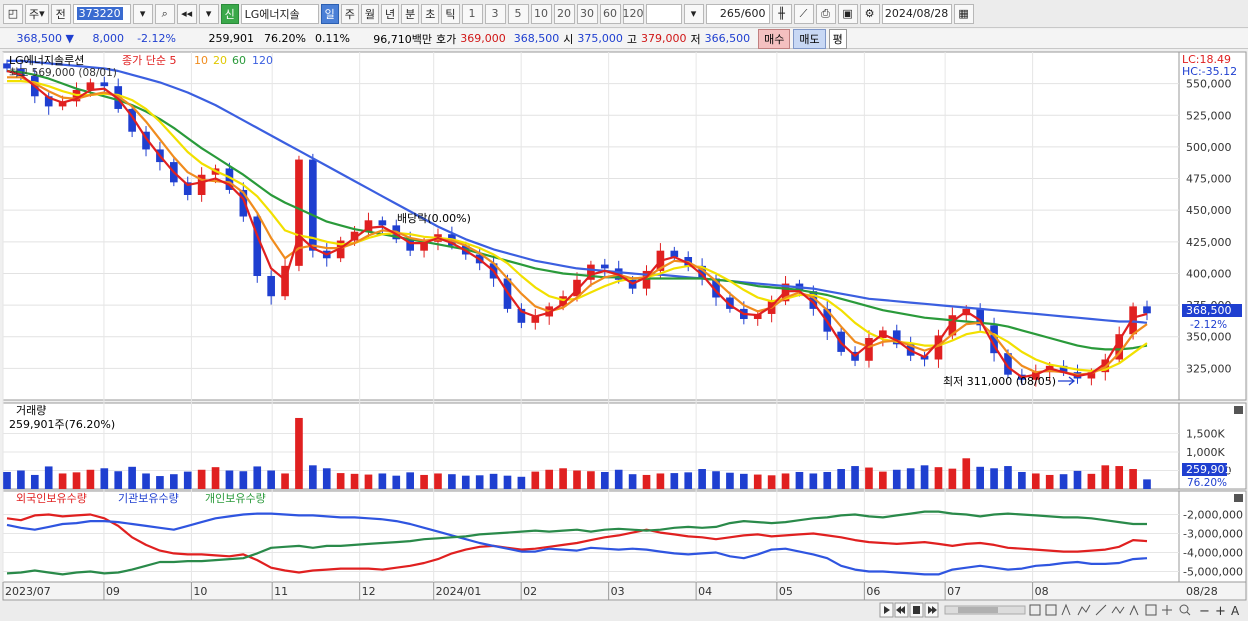 This screenshot has width=1248, height=621. What do you see at coordinates (402, 39) in the screenshot?
I see `trade-amount: 96,710백만` at bounding box center [402, 39].